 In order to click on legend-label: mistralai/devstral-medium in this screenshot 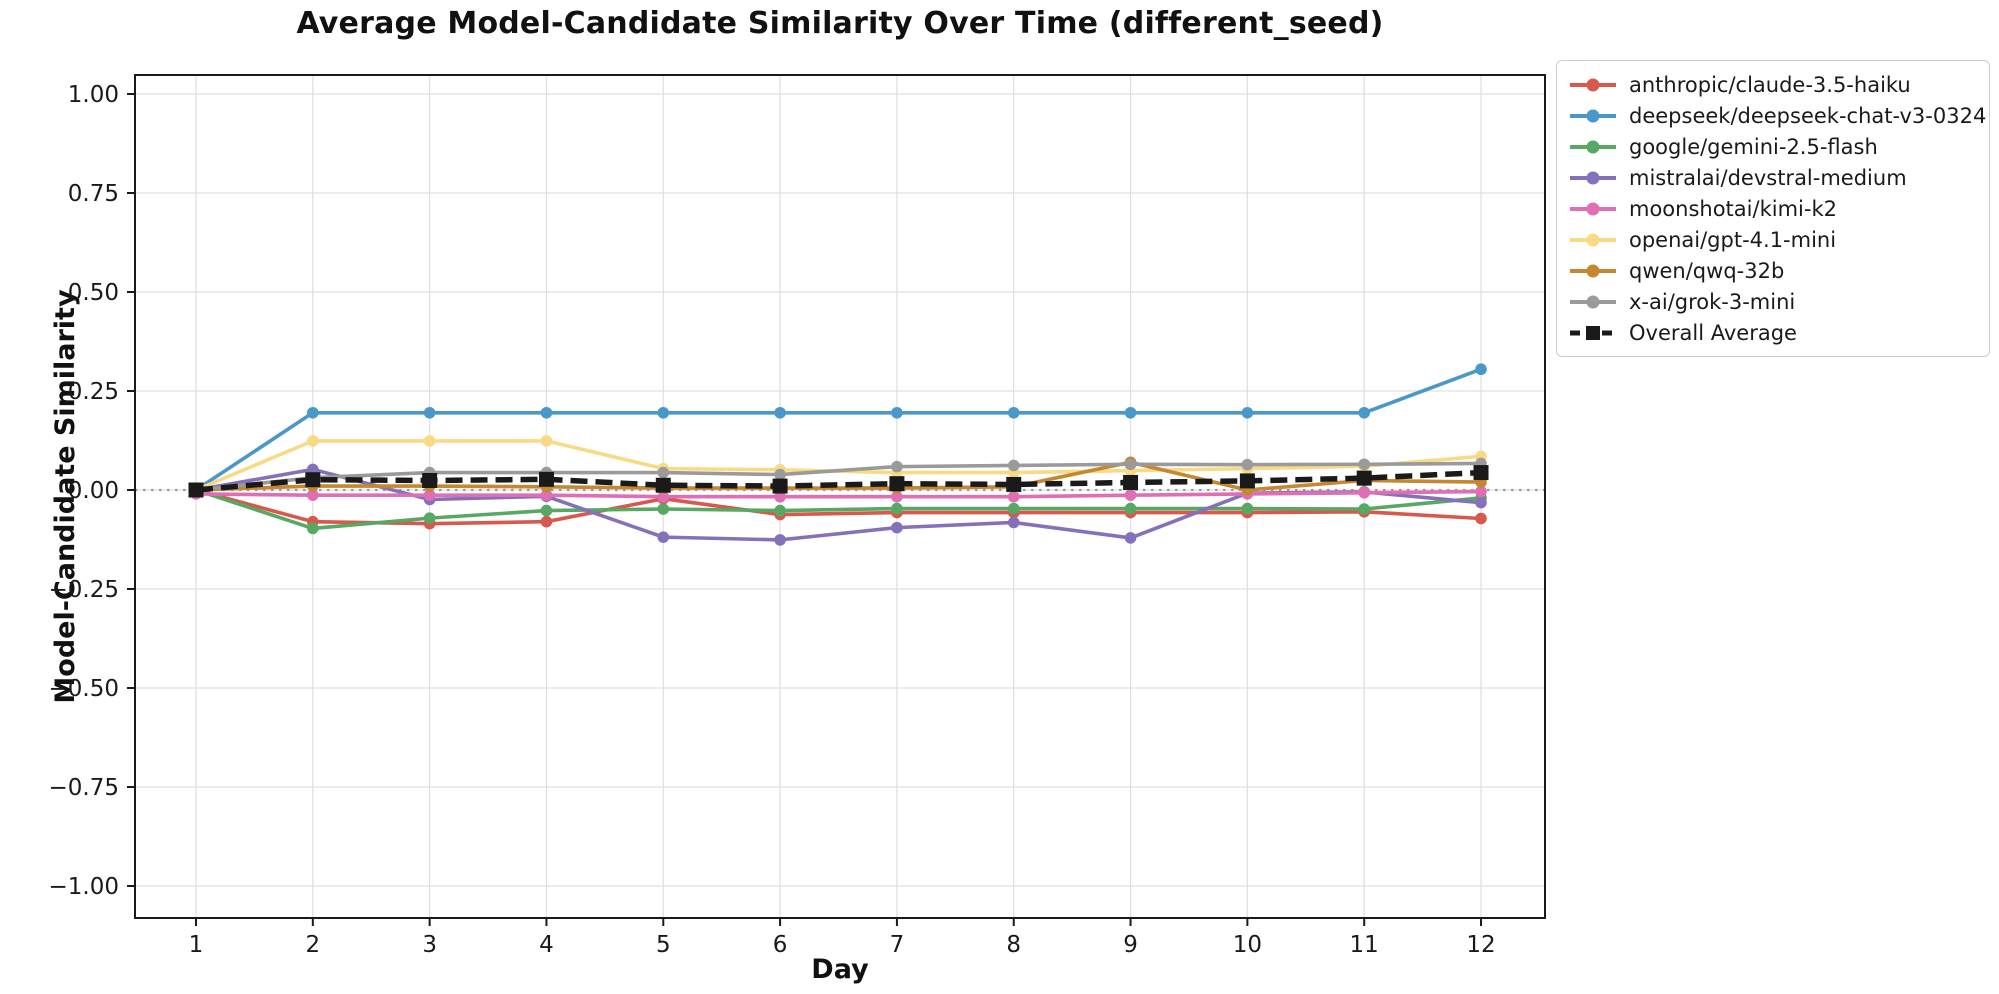, I will do `click(1768, 177)`.